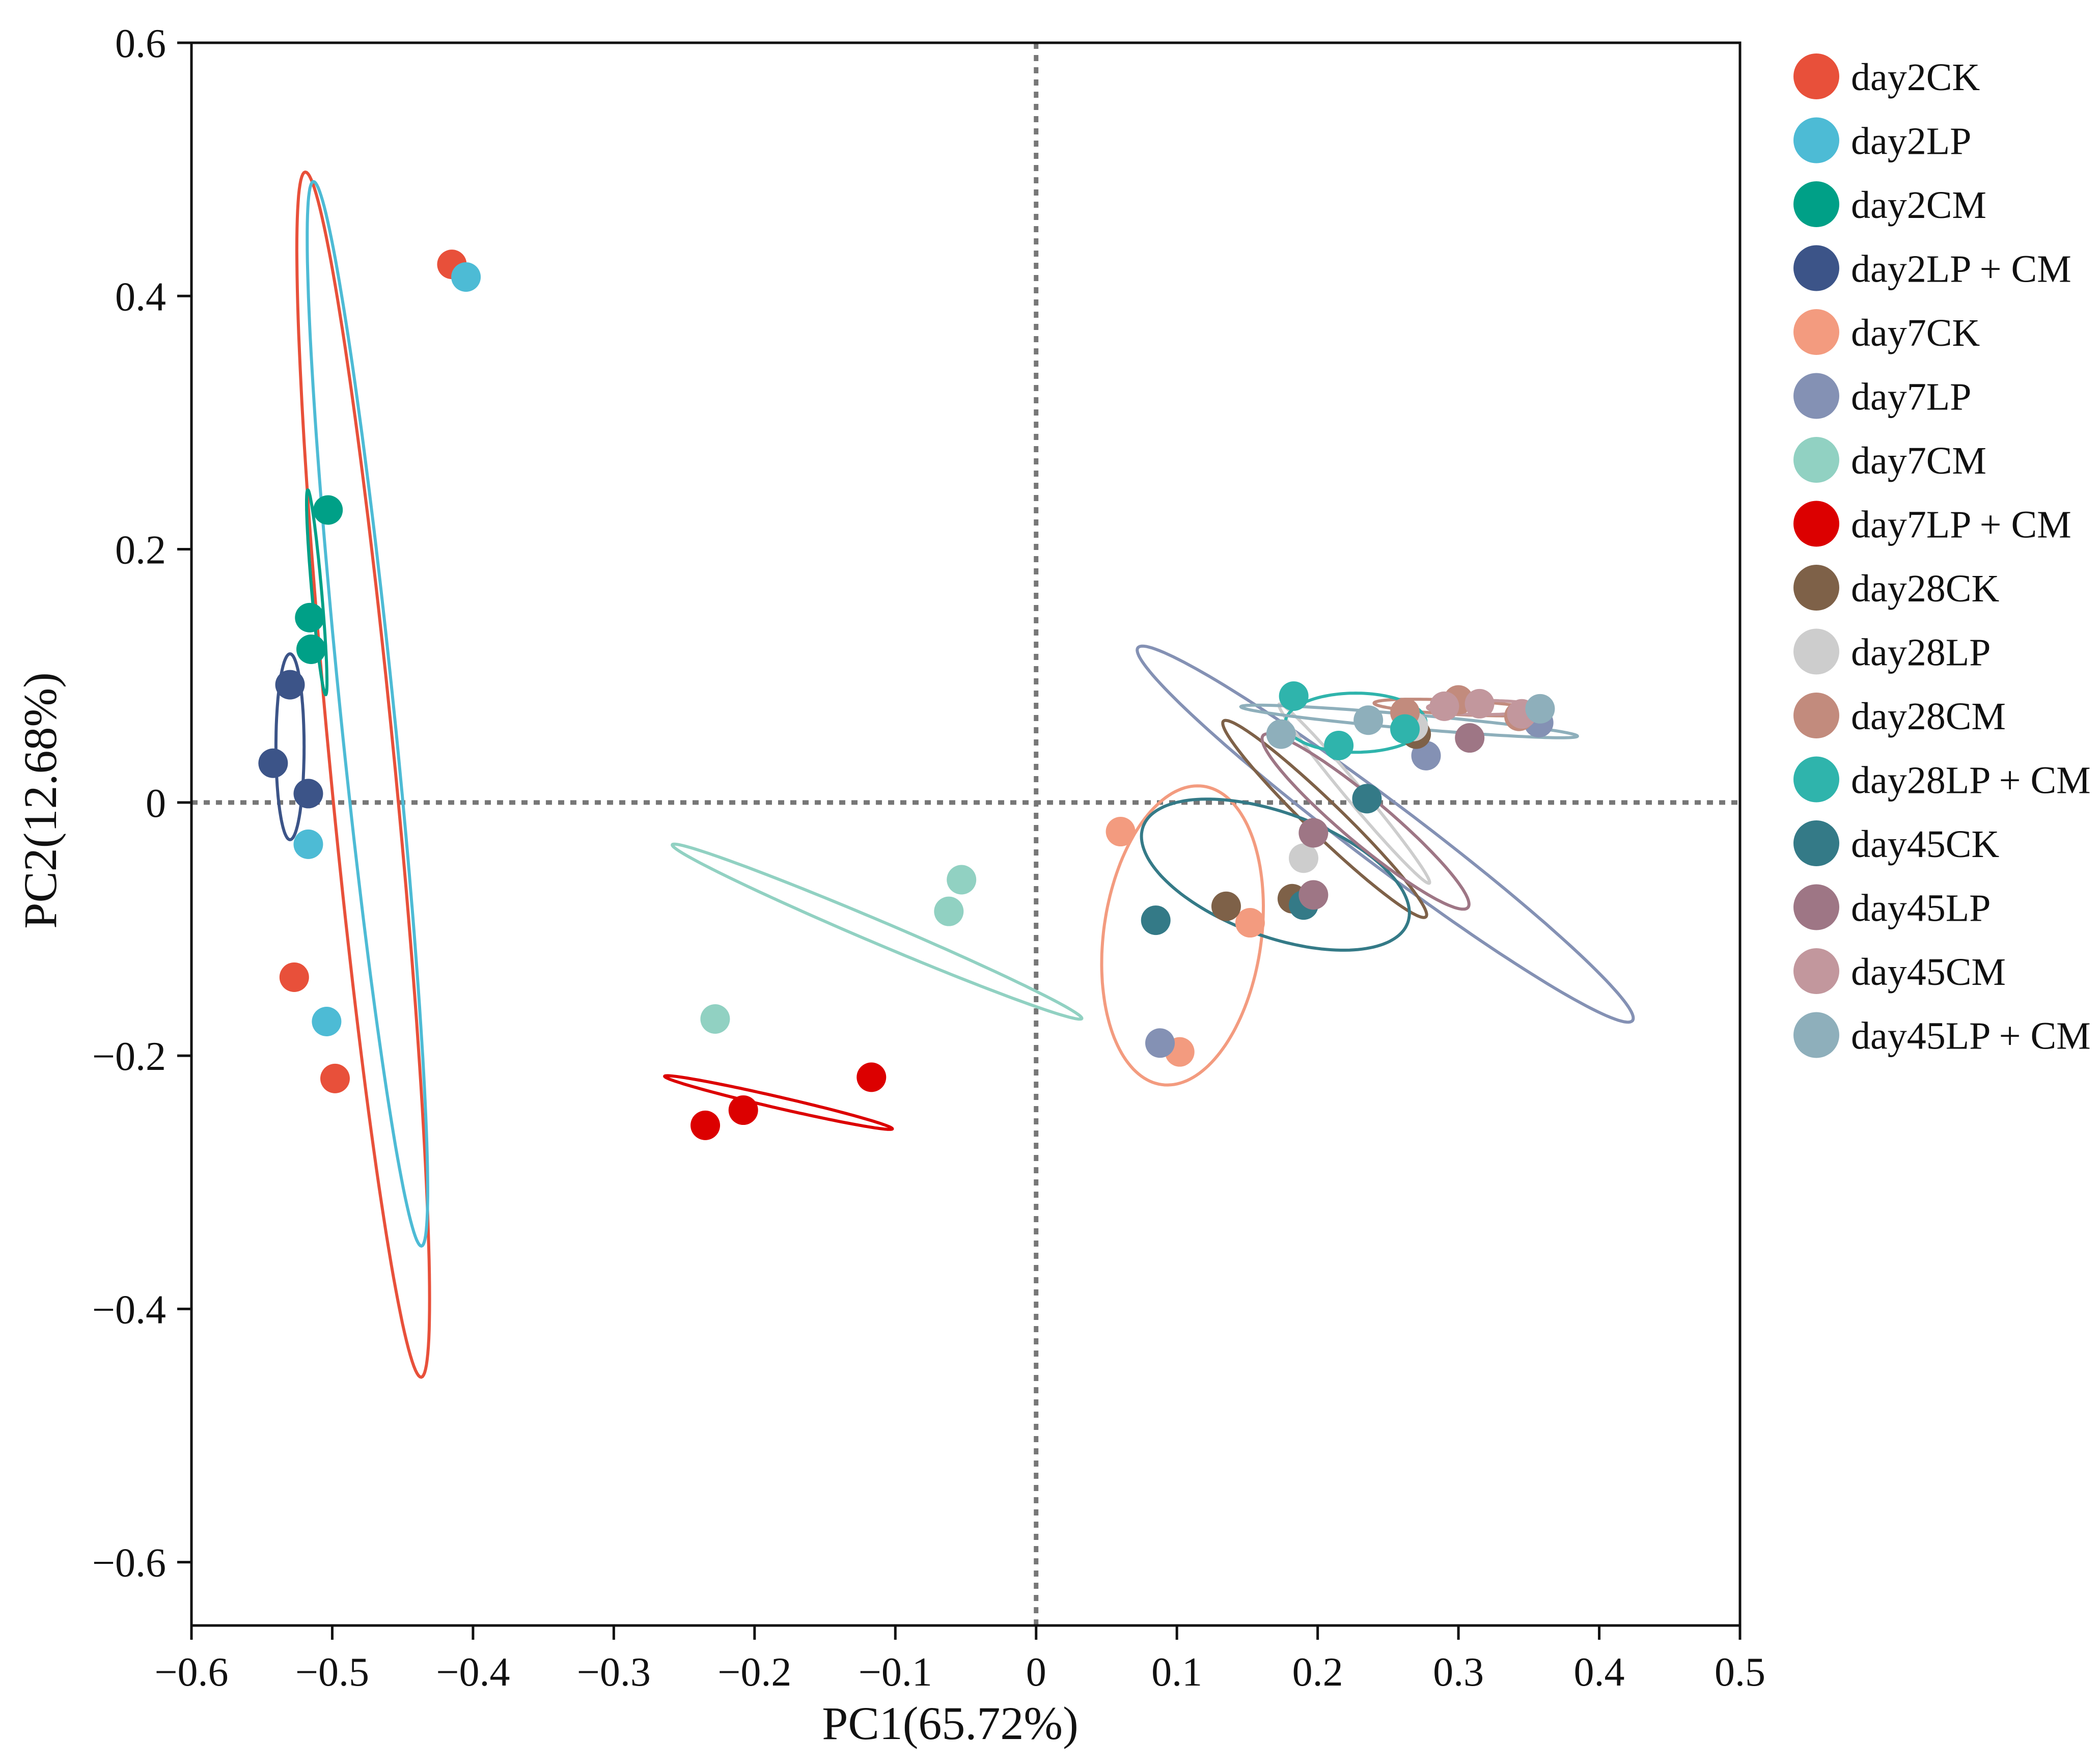 This screenshot has height=1764, width=2100. I want to click on ellipse-day2lp, so click(367, 714).